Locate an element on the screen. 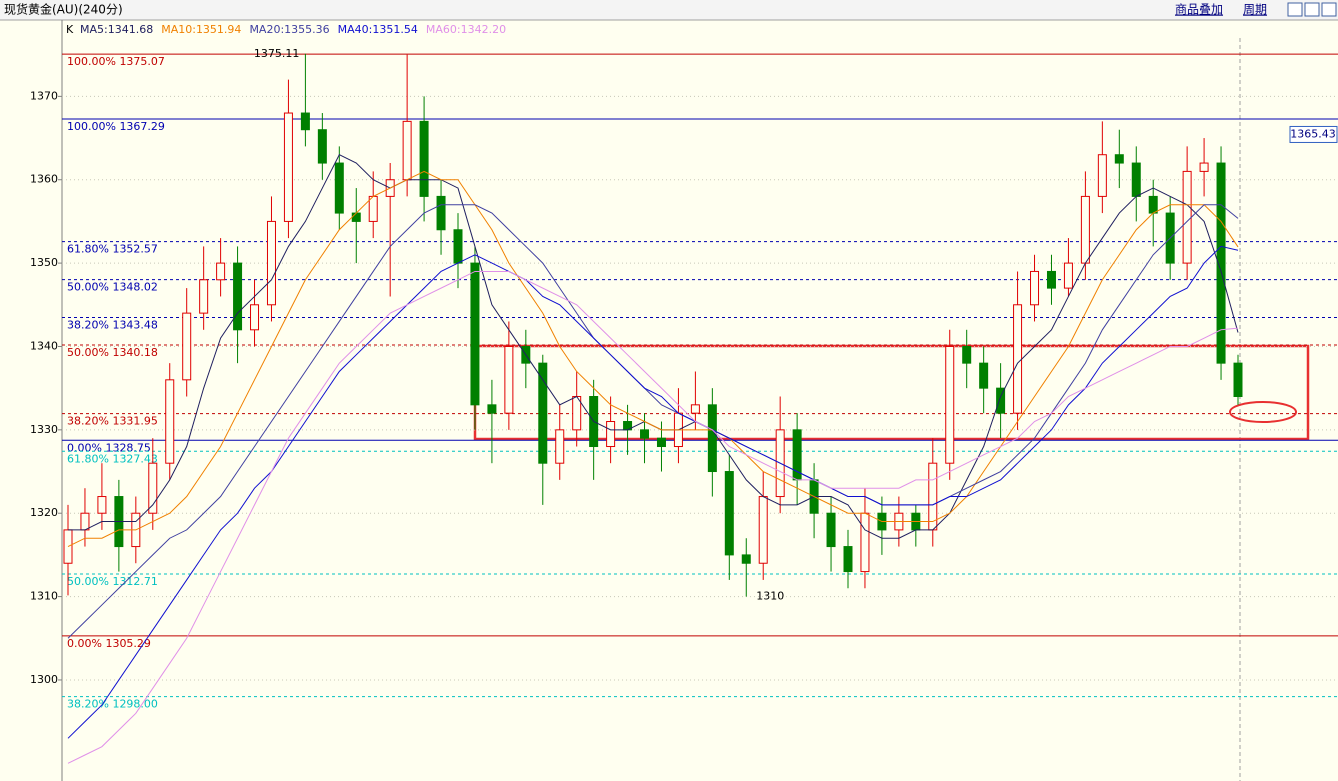  y-tick-label: 1370 is located at coordinates (44, 95).